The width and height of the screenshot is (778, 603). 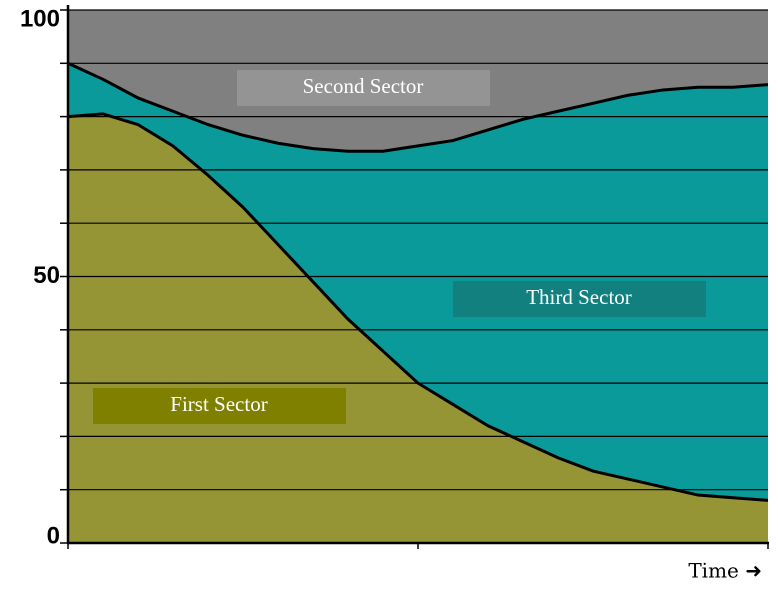 I want to click on y-tick-label: 50, so click(x=46, y=275).